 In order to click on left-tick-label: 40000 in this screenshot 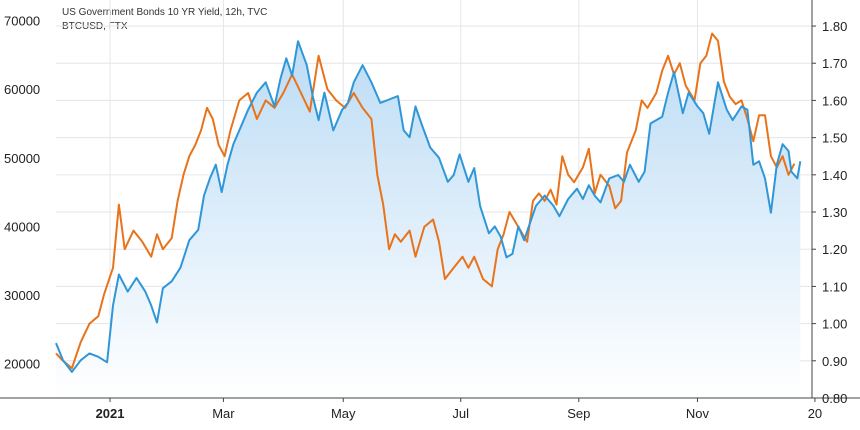, I will do `click(22, 226)`.